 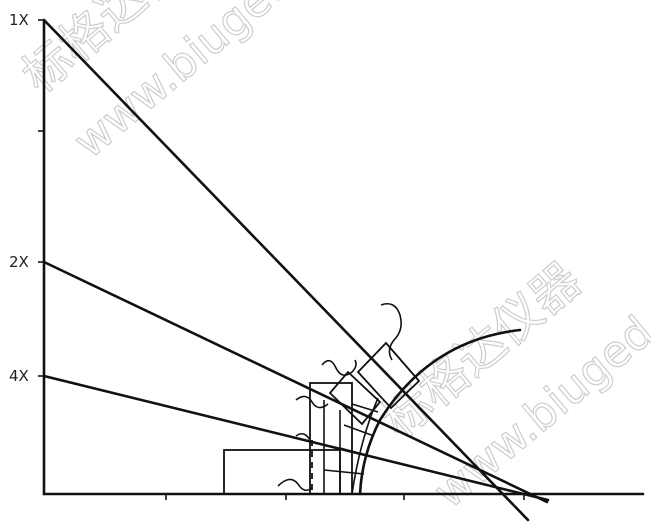 What do you see at coordinates (282, 472) in the screenshot?
I see `sample-block-low` at bounding box center [282, 472].